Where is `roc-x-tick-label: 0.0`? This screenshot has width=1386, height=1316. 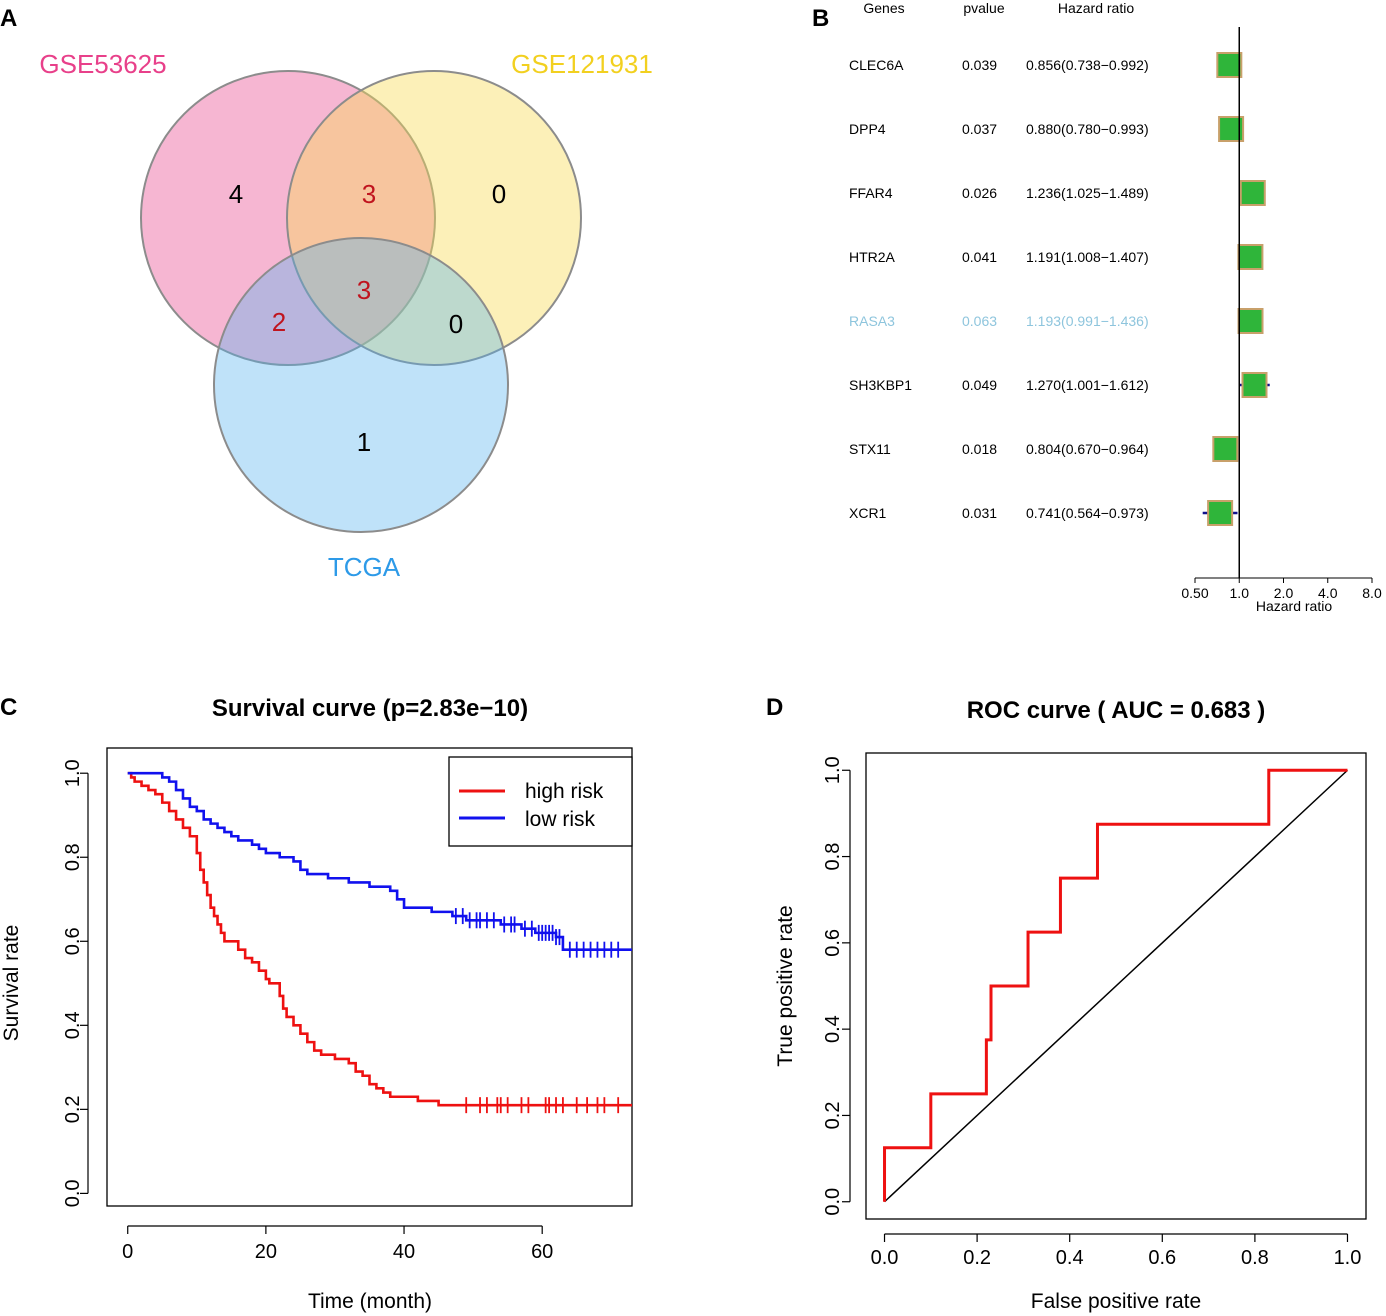 roc-x-tick-label: 0.0 is located at coordinates (885, 1258).